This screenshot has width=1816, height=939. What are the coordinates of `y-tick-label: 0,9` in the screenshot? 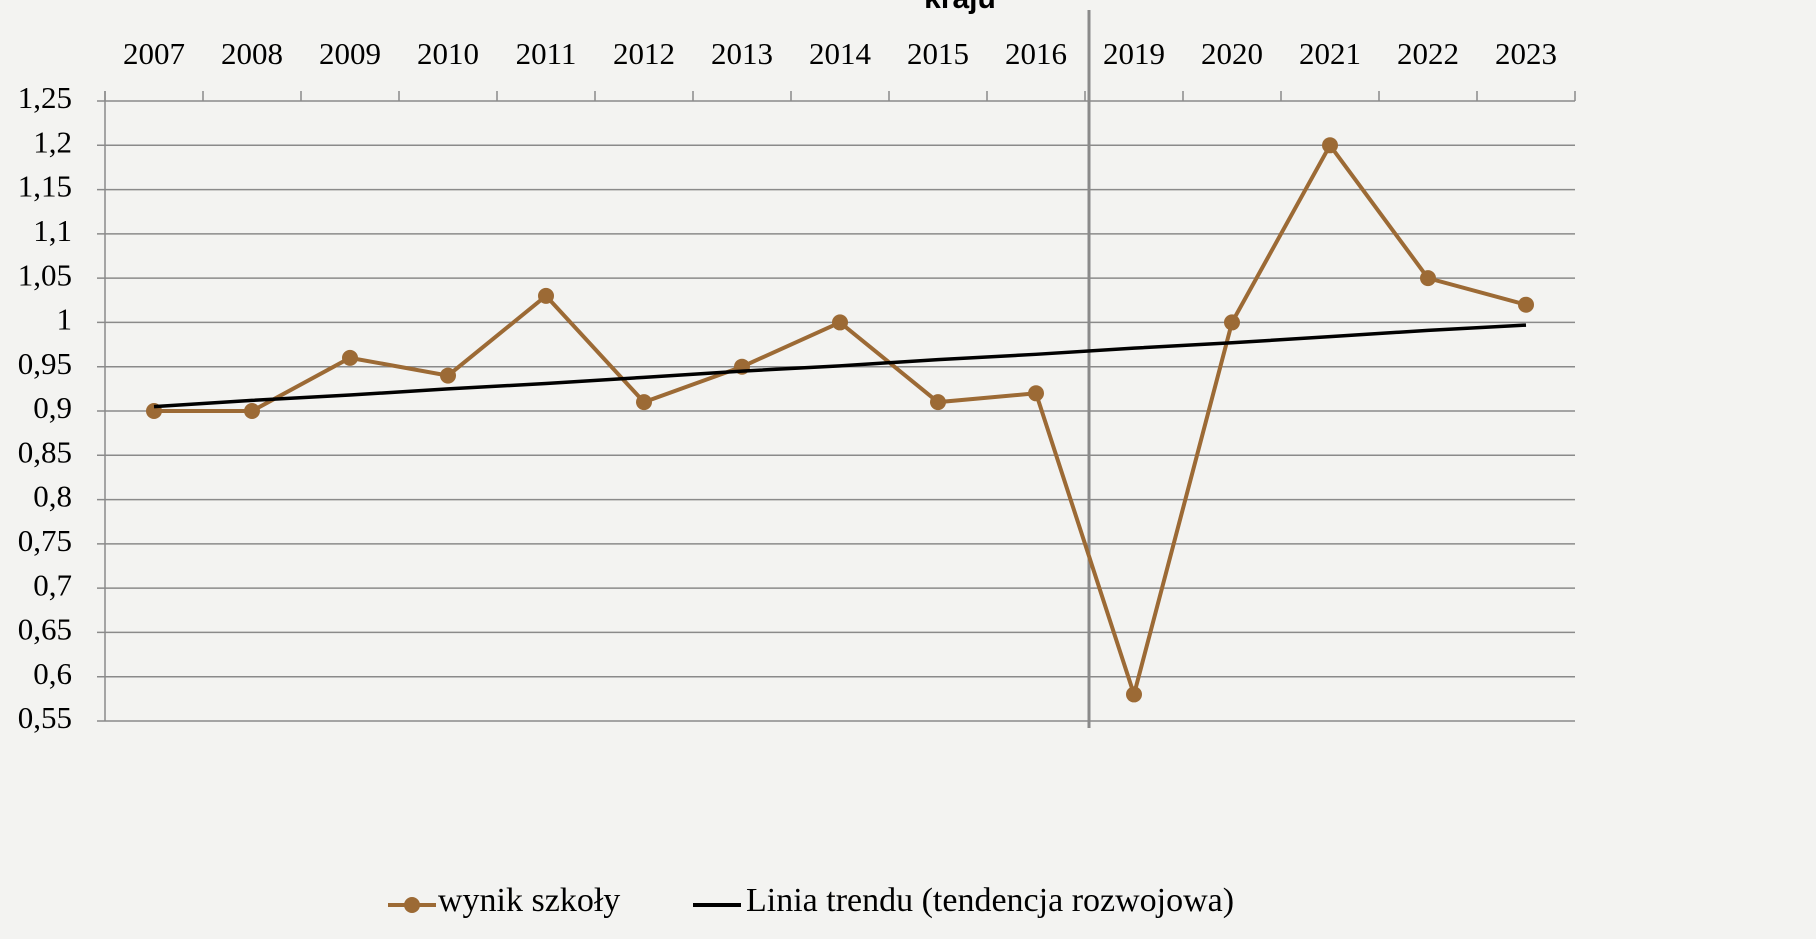 It's located at (52, 407).